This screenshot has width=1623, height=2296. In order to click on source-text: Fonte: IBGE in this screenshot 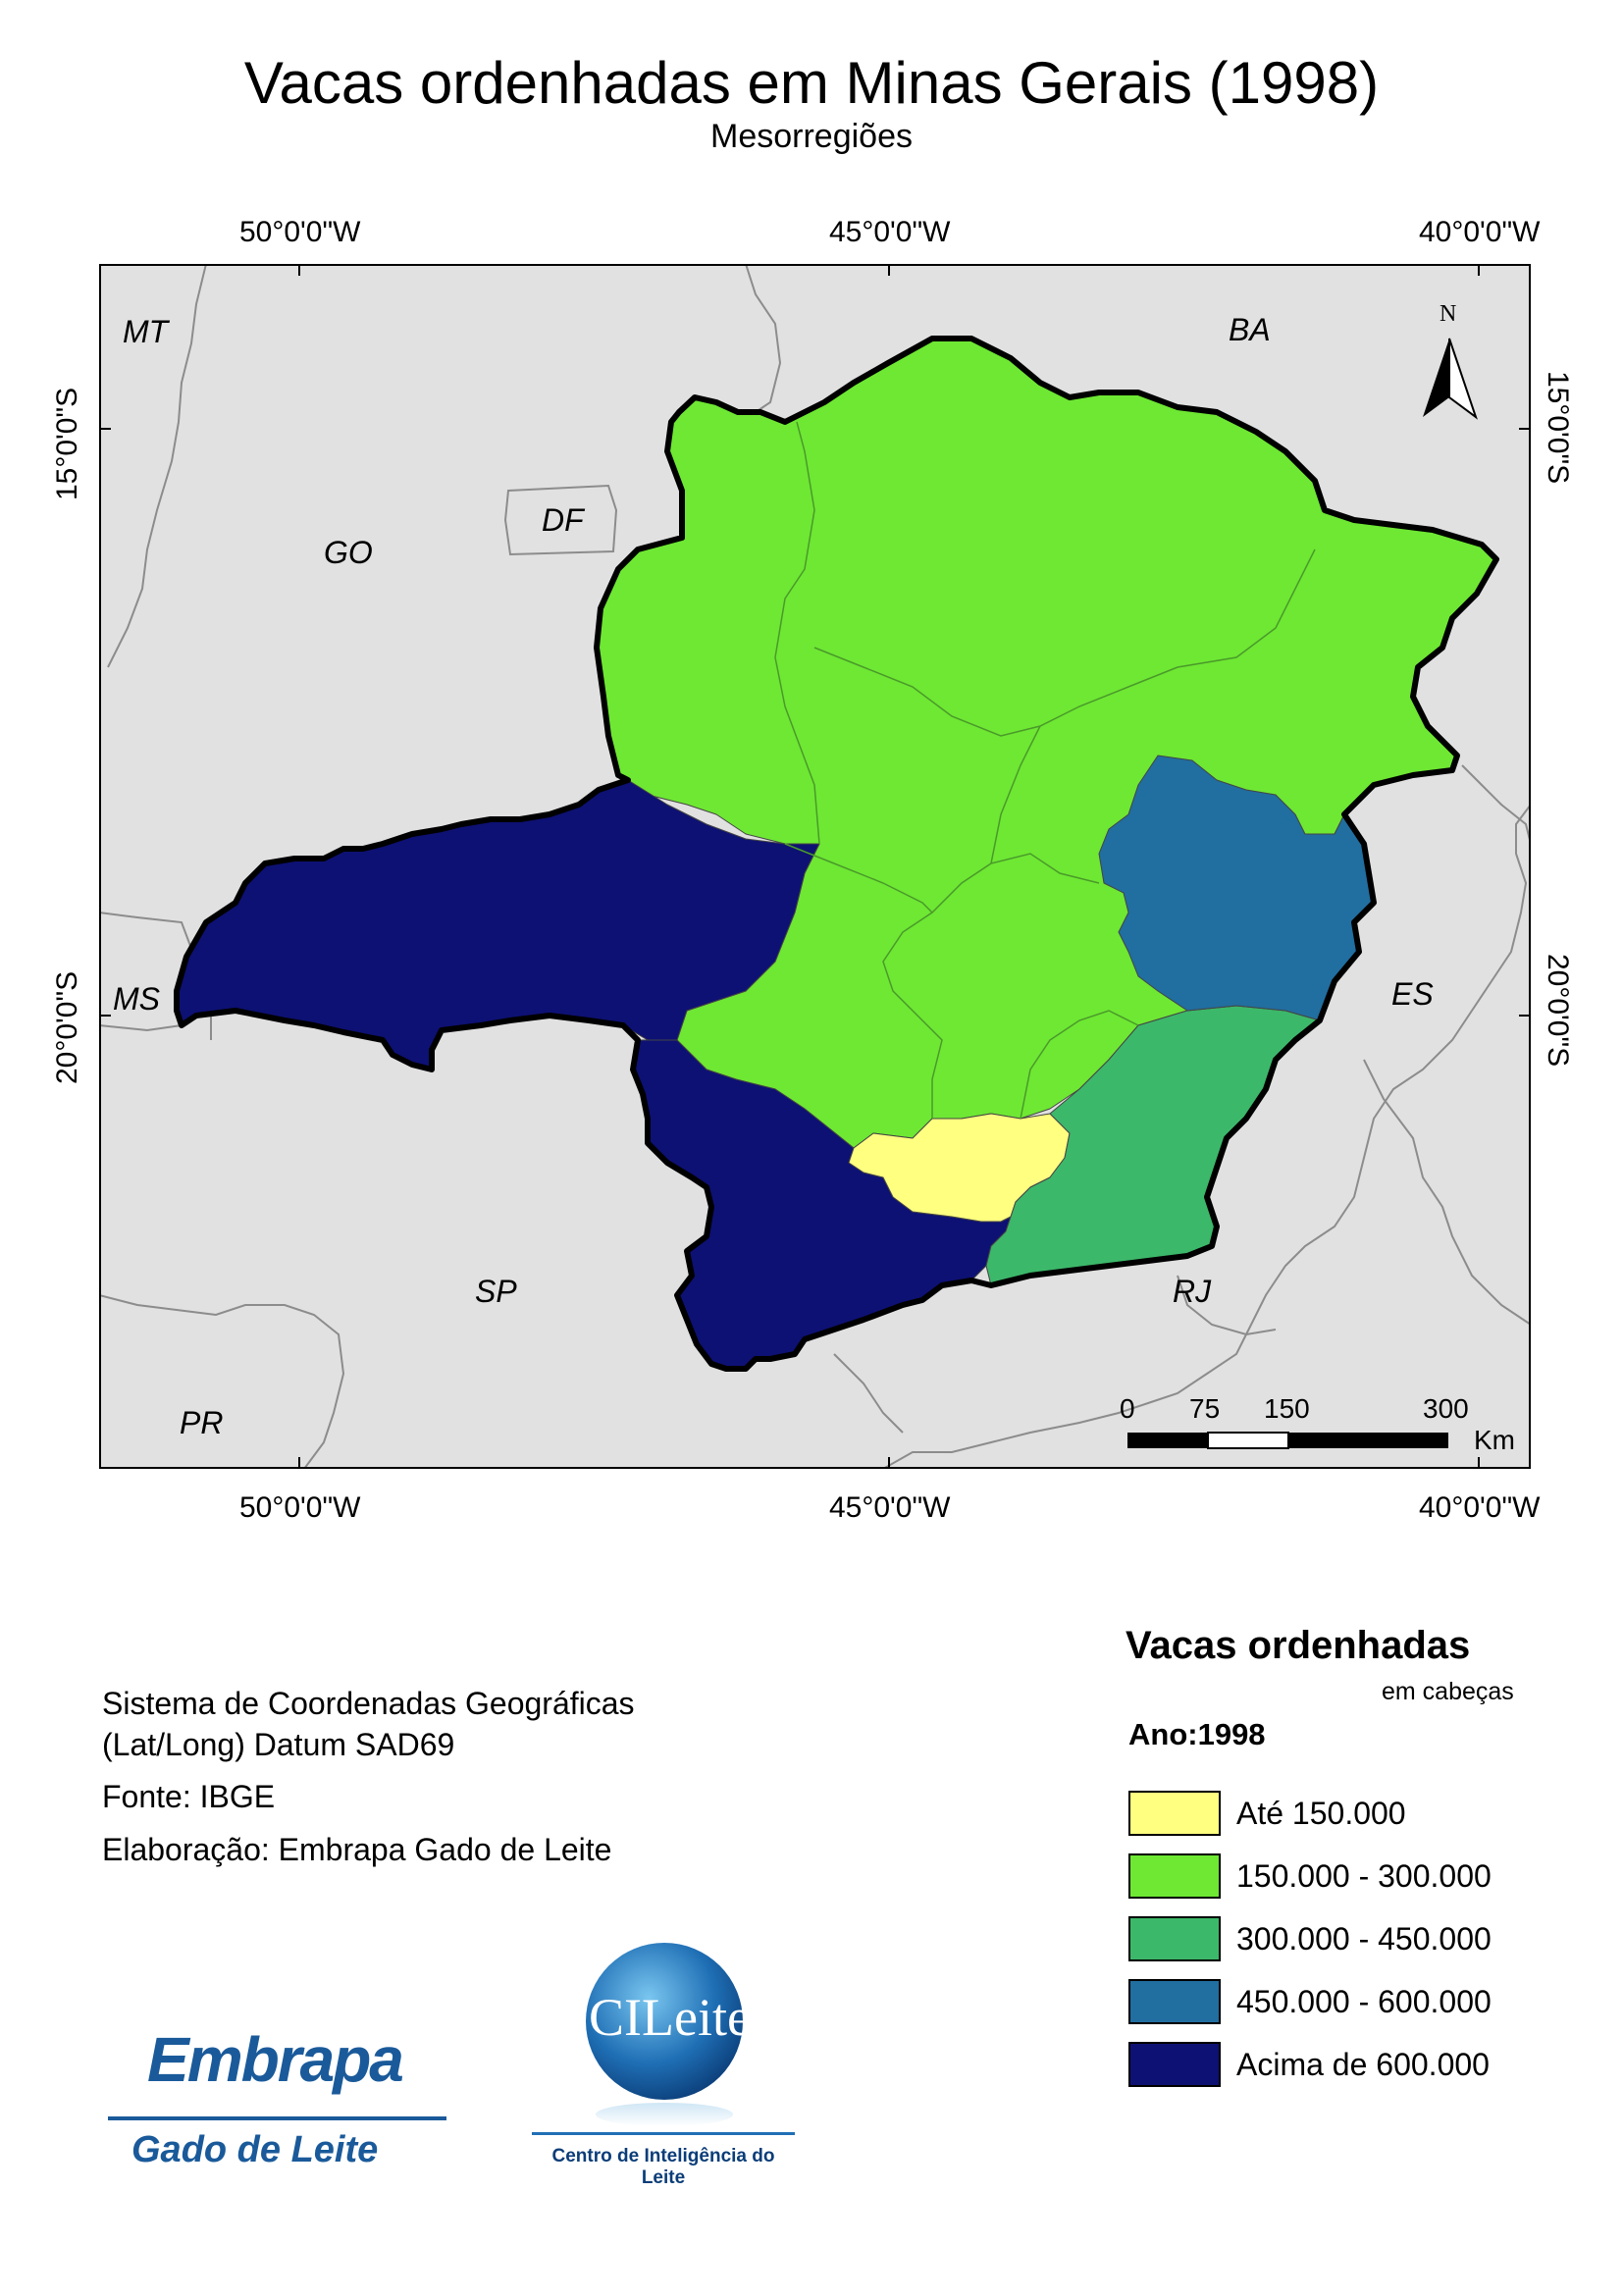, I will do `click(189, 1797)`.